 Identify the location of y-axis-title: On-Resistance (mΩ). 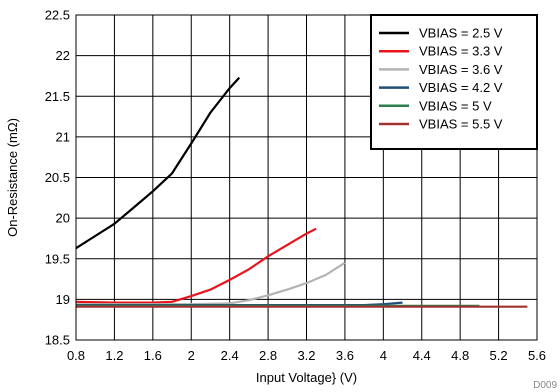
(12, 177).